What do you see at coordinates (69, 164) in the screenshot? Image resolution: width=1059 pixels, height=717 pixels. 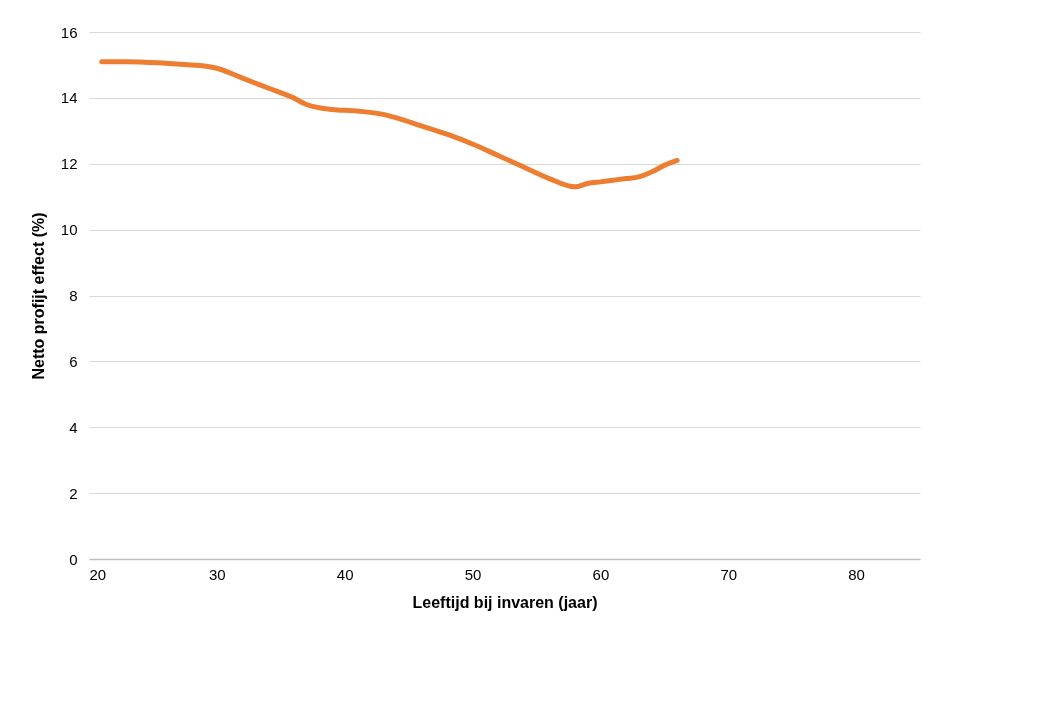 I see `y-tick-label: 12` at bounding box center [69, 164].